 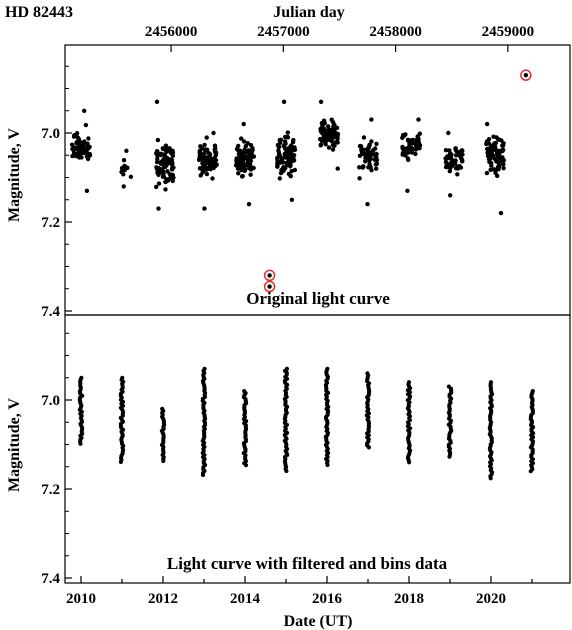 What do you see at coordinates (269, 286) in the screenshot?
I see `outlier-point` at bounding box center [269, 286].